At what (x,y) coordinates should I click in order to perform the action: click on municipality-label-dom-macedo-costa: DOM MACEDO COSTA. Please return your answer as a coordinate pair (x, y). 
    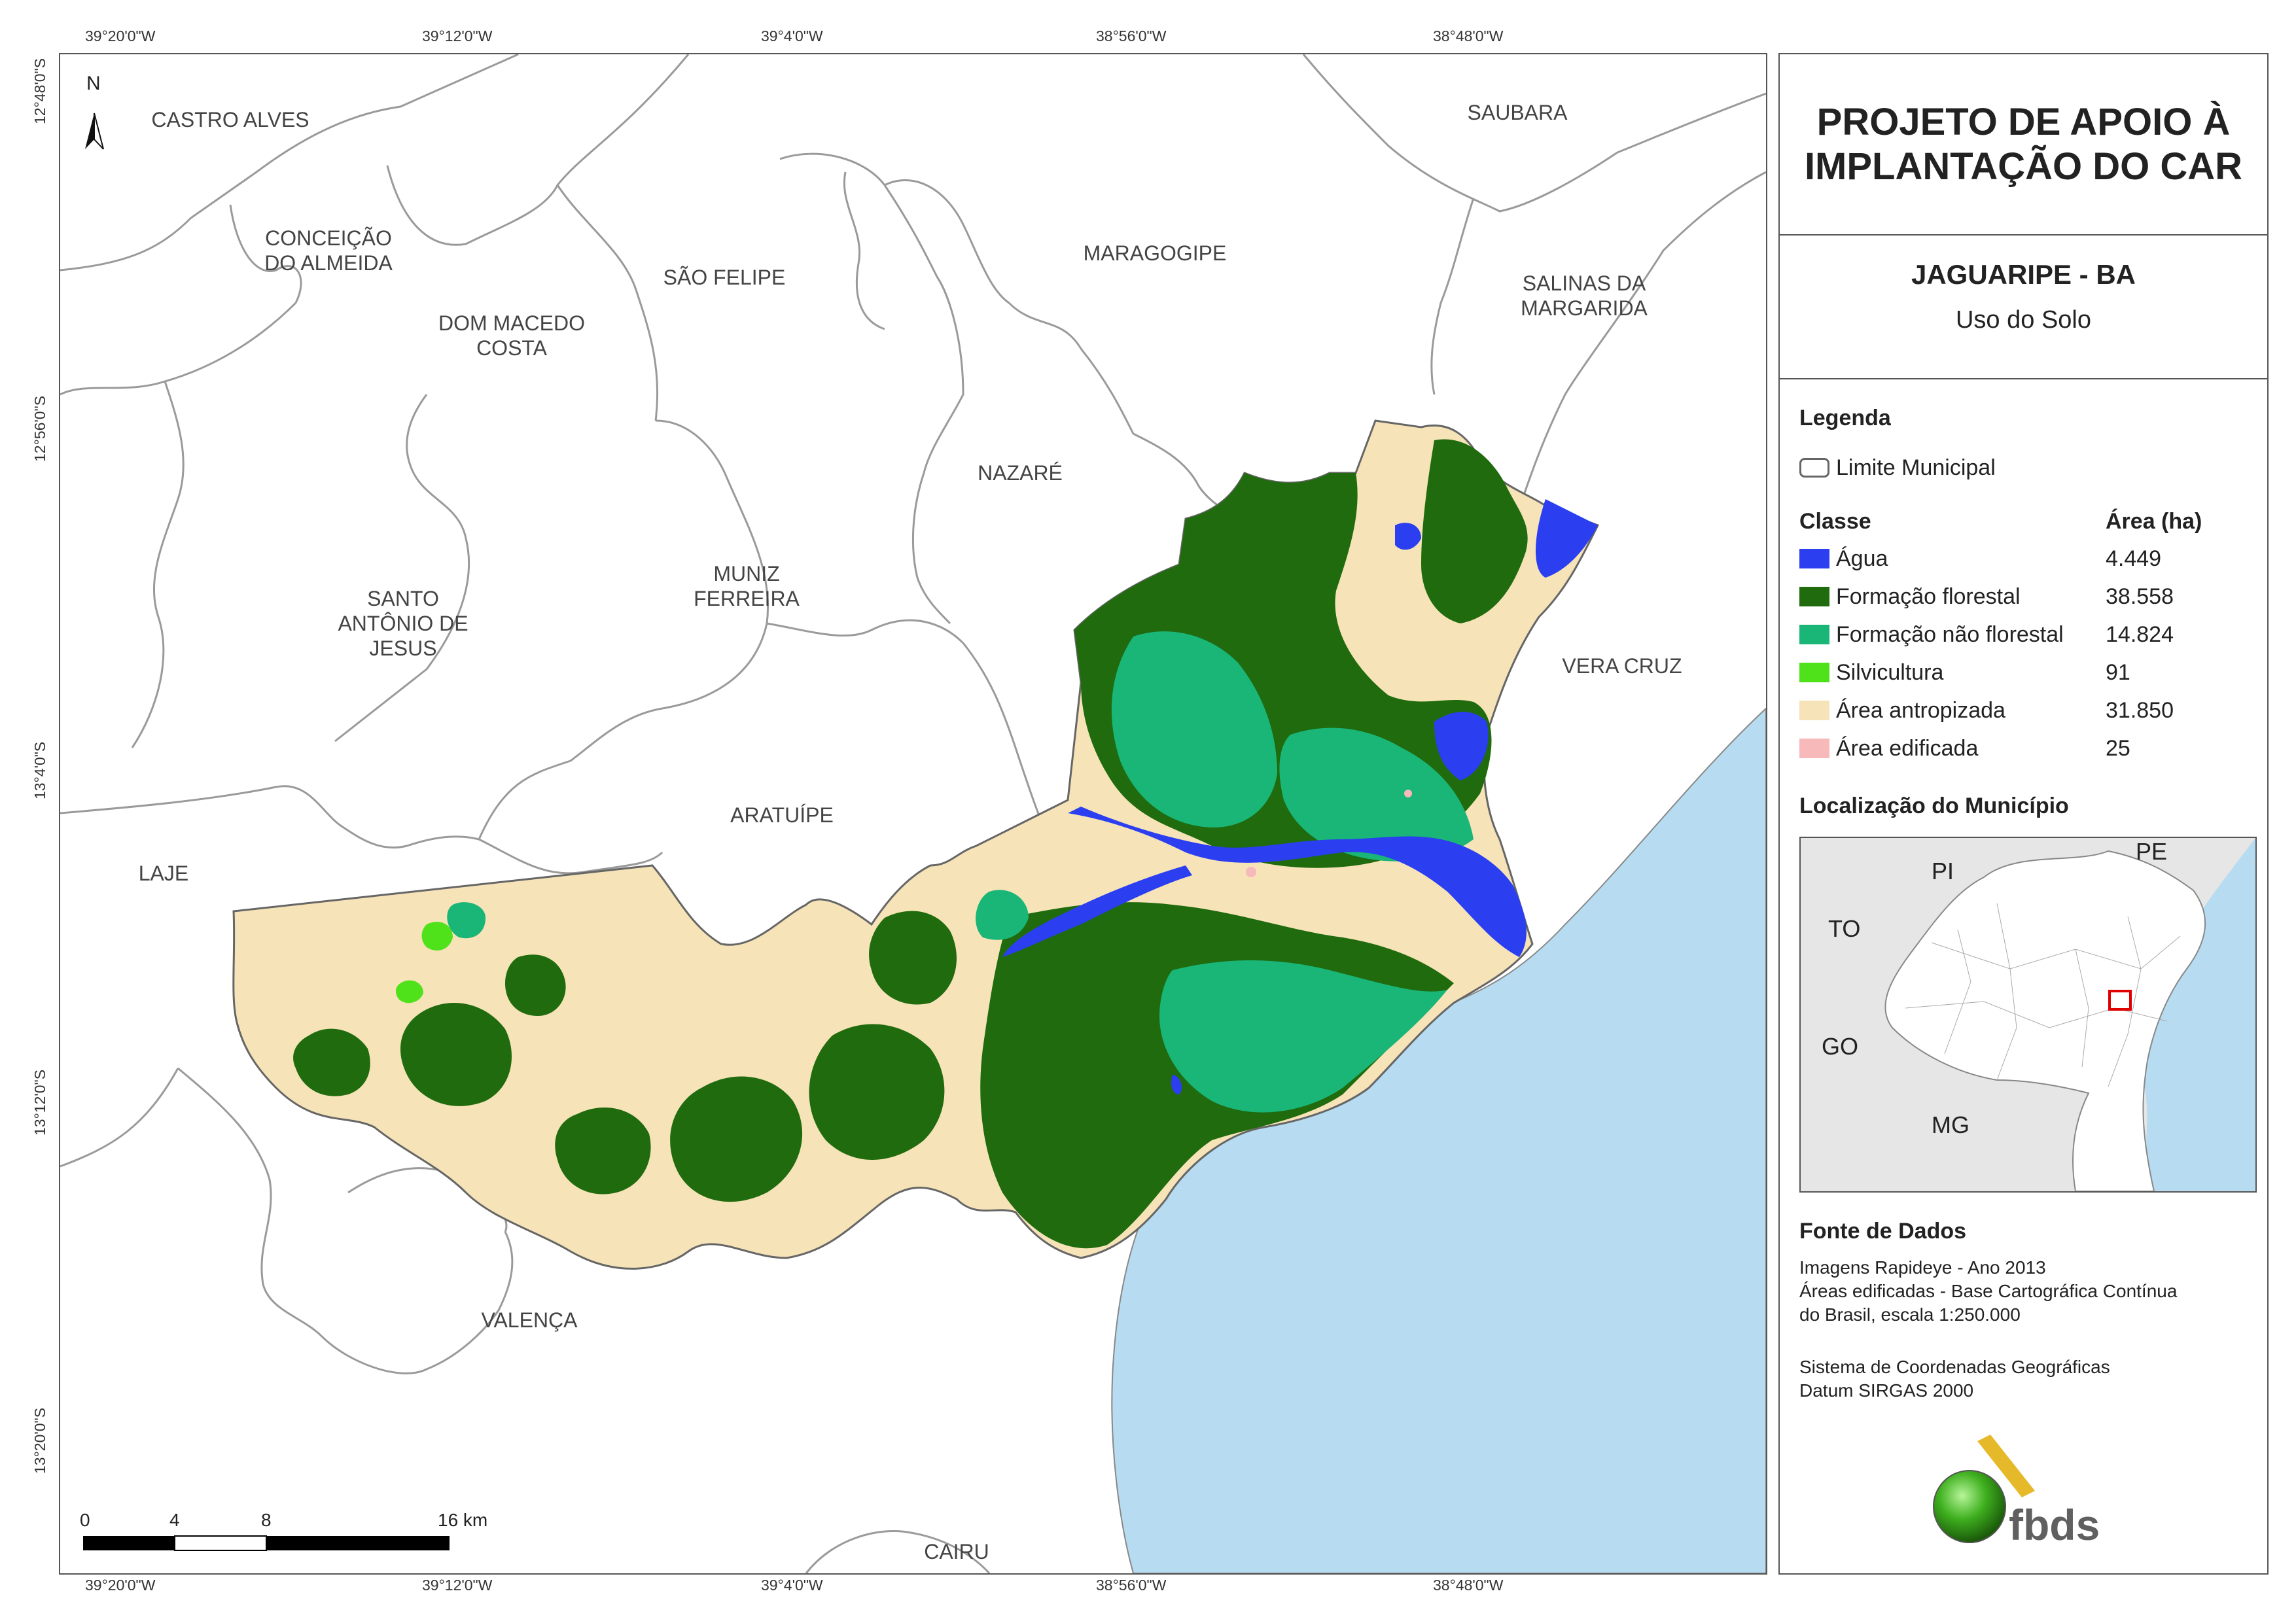
    Looking at the image, I should click on (512, 336).